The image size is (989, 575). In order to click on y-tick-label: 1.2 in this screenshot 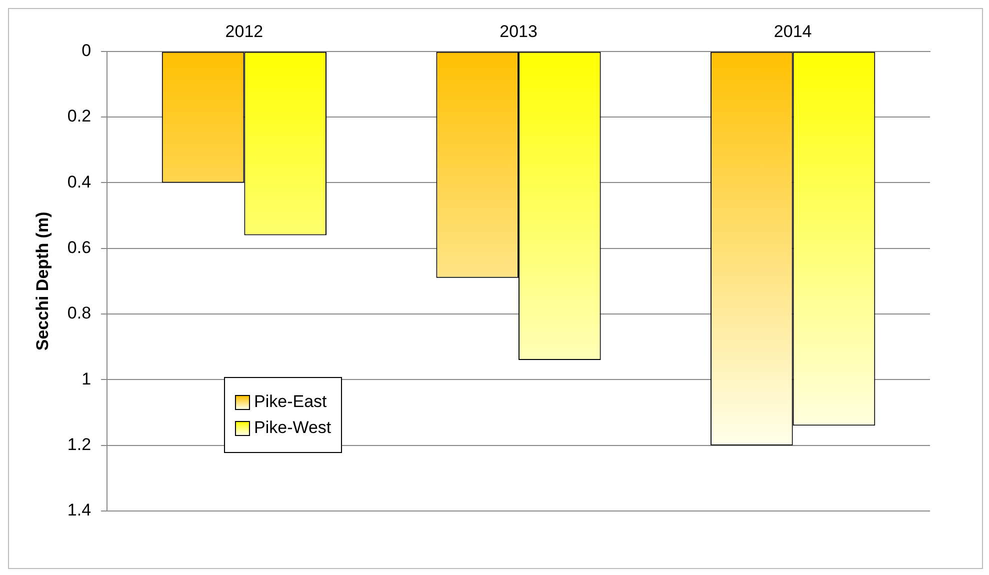, I will do `click(79, 444)`.